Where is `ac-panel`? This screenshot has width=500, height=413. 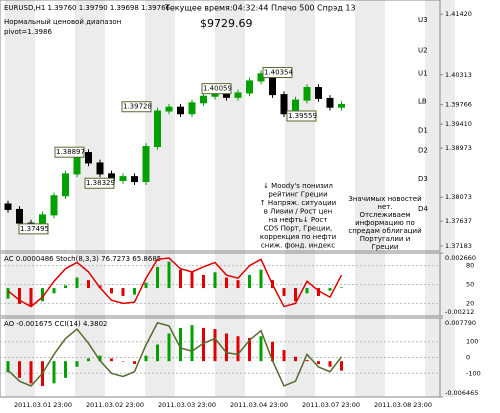 ac-panel is located at coordinates (220, 284).